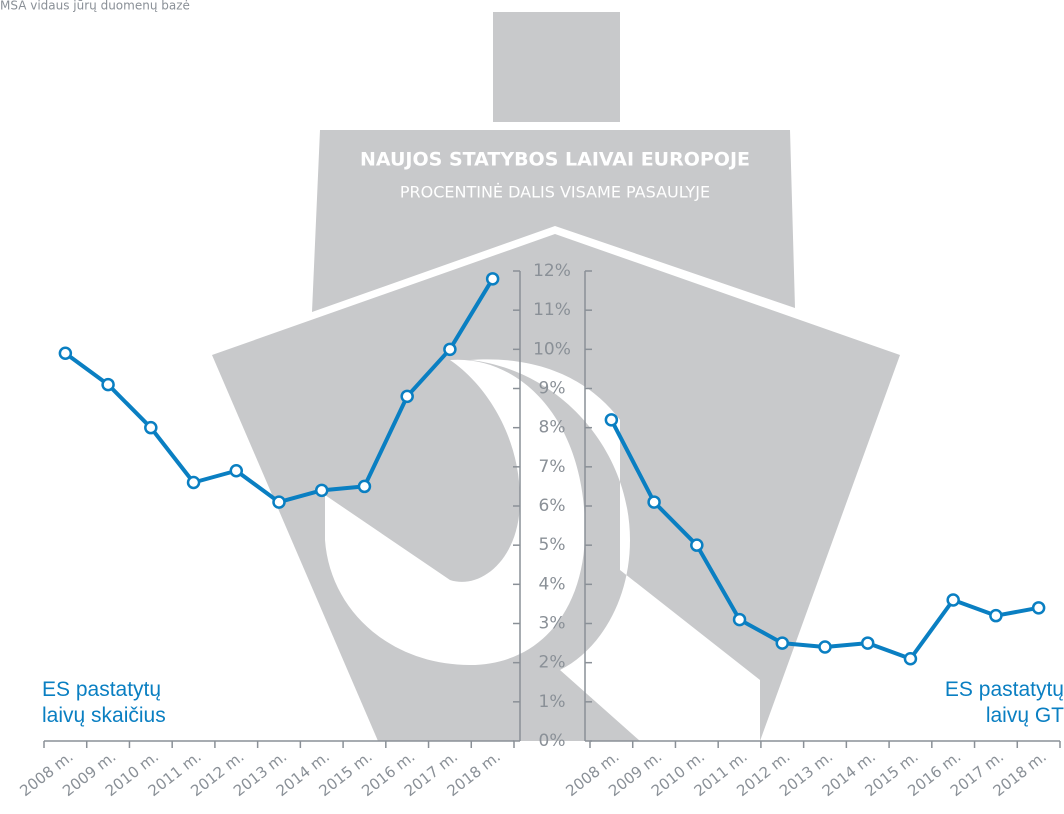 The image size is (1064, 814). I want to click on chart-title: NAUJOS STATYBOS LAIVAI EUROPOJE, so click(555, 160).